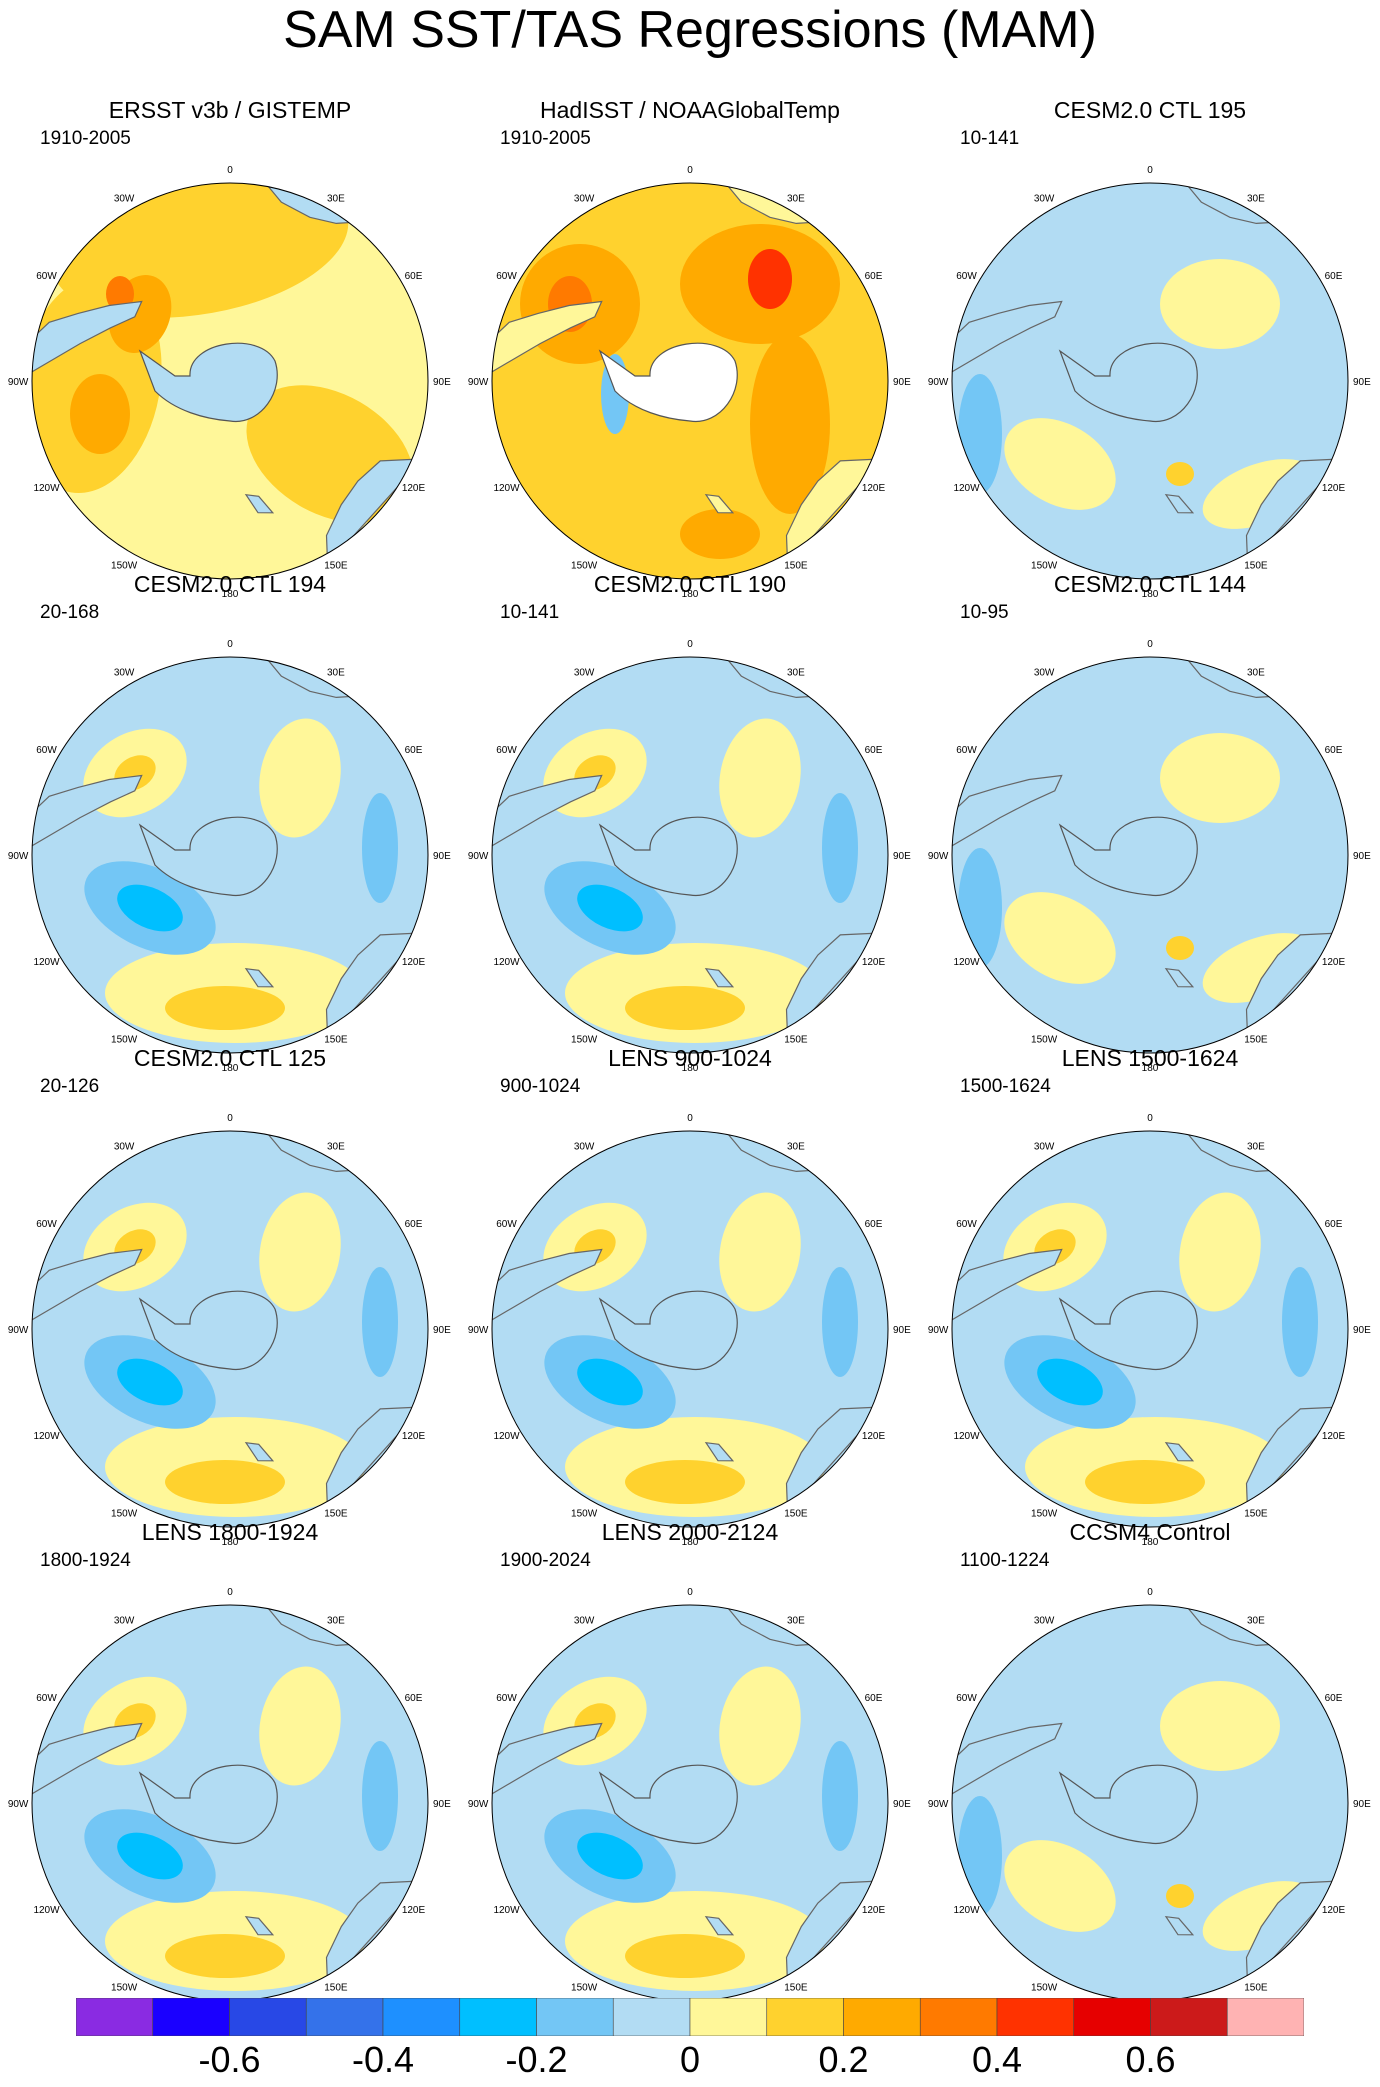 This screenshot has width=1380, height=2087. Describe the element at coordinates (1150, 584) in the screenshot. I see `panel-title: CESM2.0 CTL 144` at that location.